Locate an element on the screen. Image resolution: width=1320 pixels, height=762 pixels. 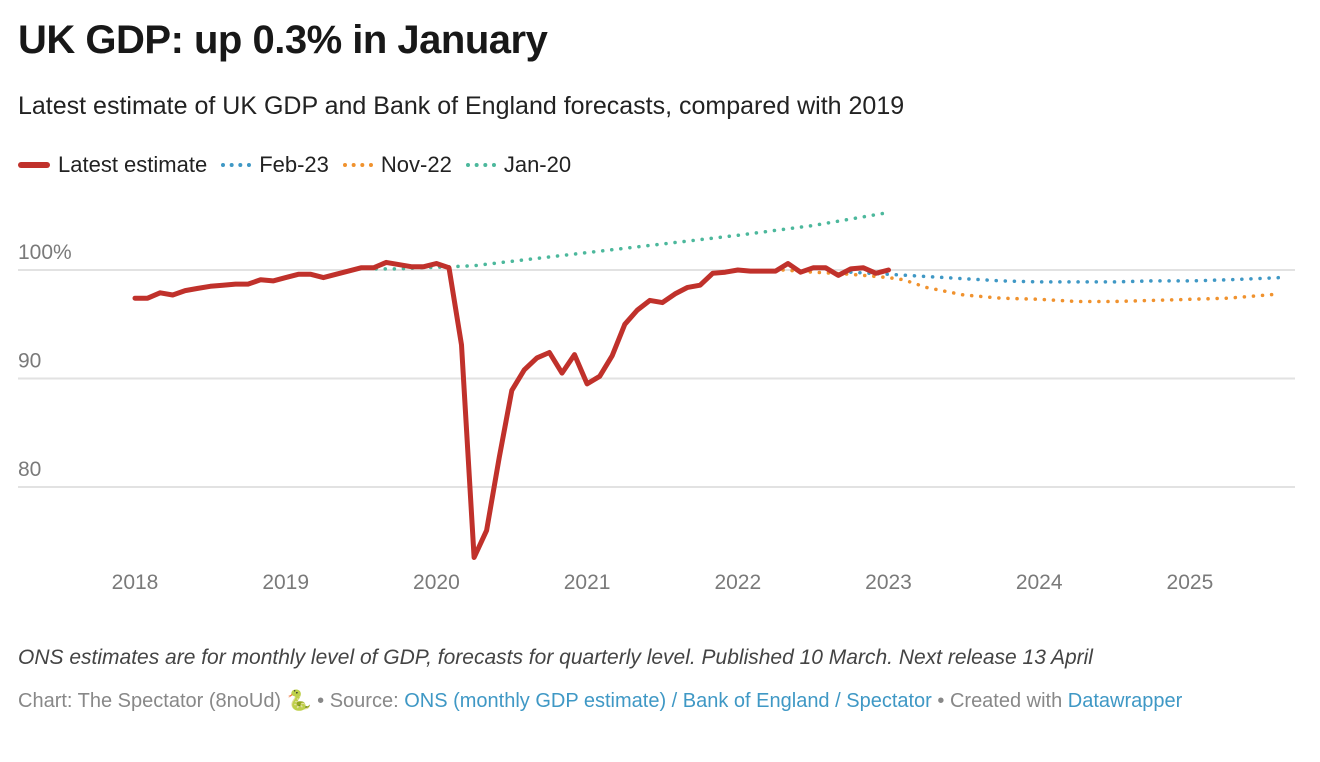
x-tick-label: 2020 is located at coordinates (436, 582).